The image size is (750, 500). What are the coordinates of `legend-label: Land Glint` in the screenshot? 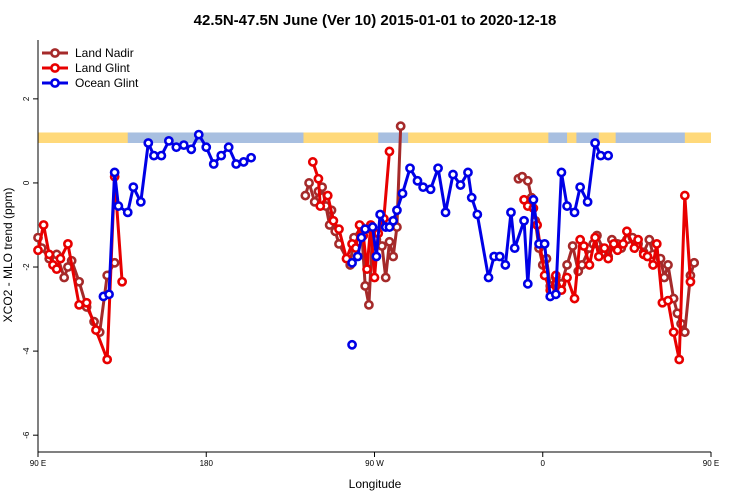 It's located at (102, 68).